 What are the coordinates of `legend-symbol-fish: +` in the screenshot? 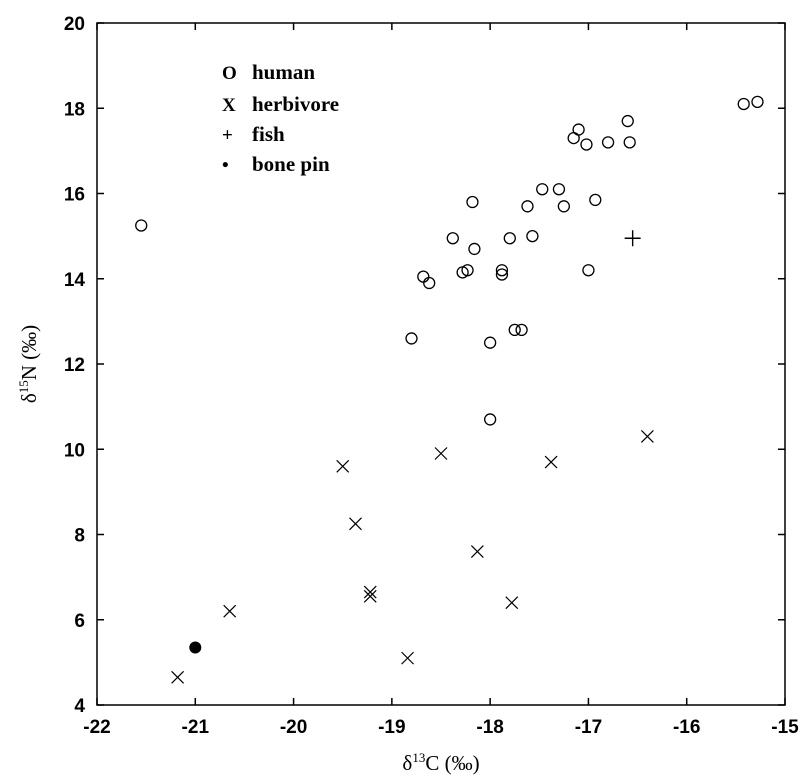 It's located at (227, 135).